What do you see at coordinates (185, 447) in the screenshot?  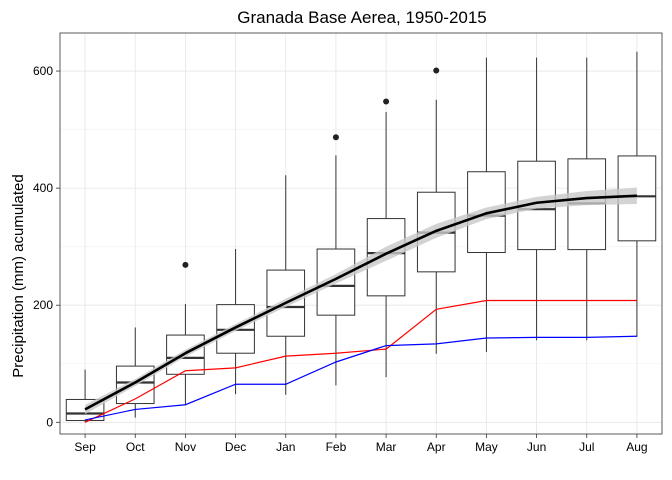 I see `x-tick-label: Nov` at bounding box center [185, 447].